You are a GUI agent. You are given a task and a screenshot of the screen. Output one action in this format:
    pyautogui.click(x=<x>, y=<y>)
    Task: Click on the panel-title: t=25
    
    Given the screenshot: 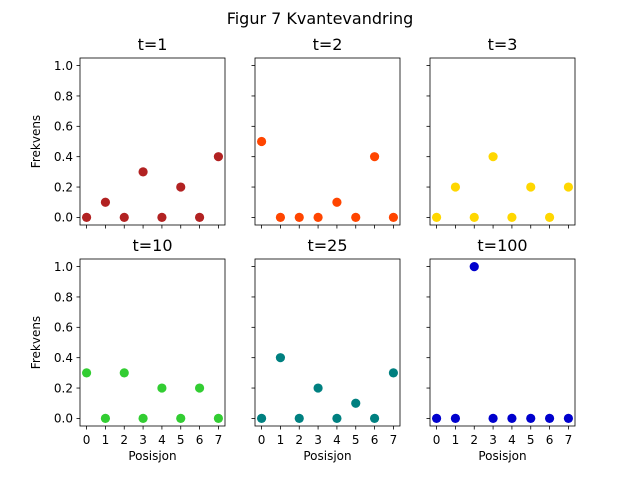 What is the action you would take?
    pyautogui.click(x=327, y=245)
    